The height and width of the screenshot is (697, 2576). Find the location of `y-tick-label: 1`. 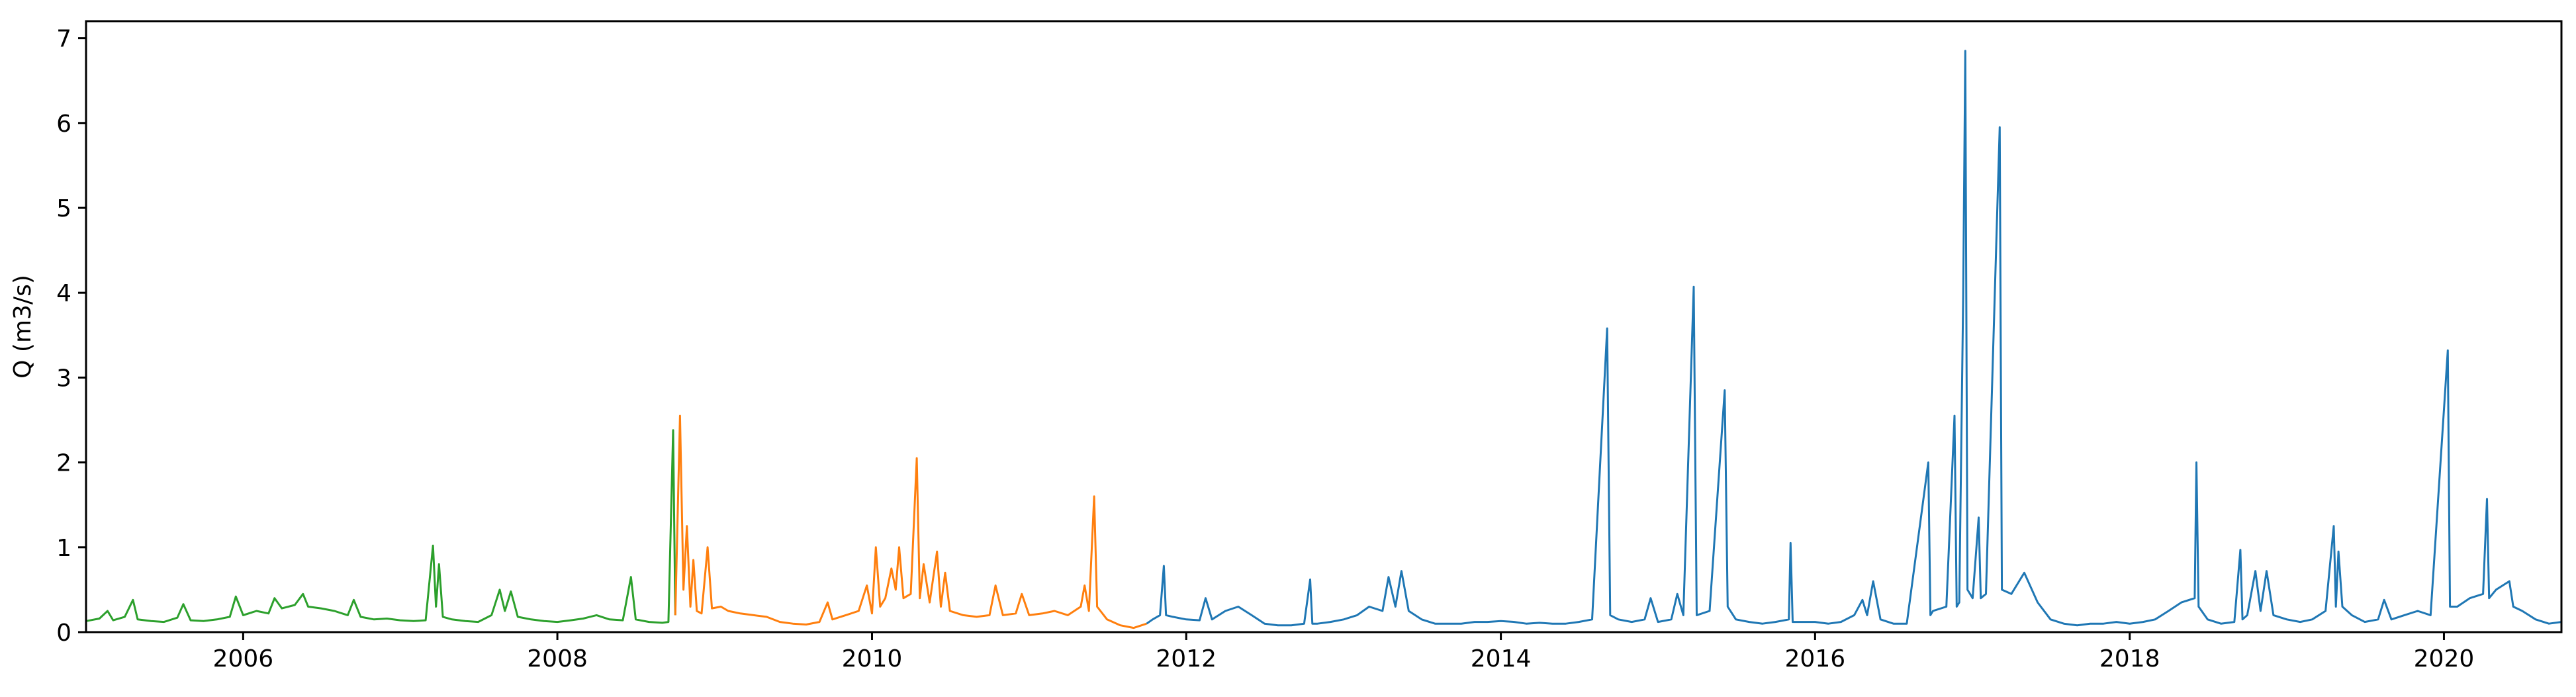

y-tick-label: 1 is located at coordinates (63, 548).